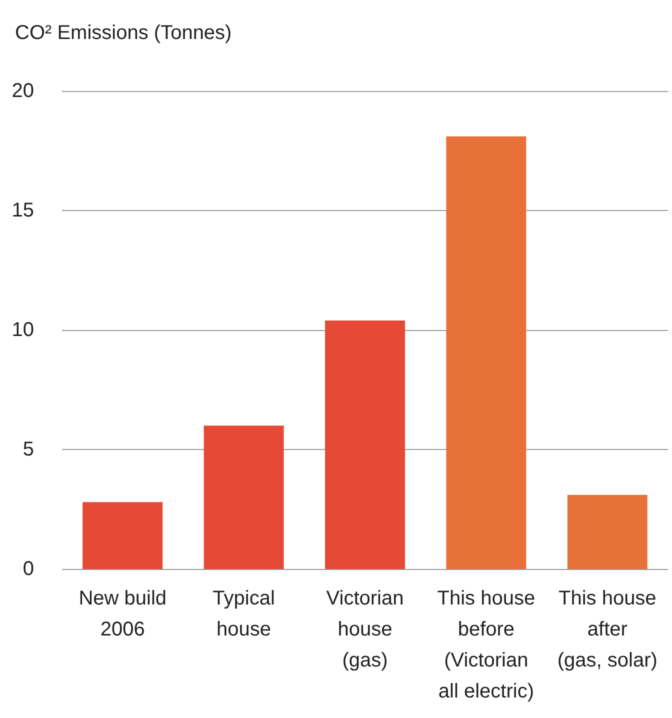  What do you see at coordinates (28, 569) in the screenshot?
I see `y-tick-label: 0` at bounding box center [28, 569].